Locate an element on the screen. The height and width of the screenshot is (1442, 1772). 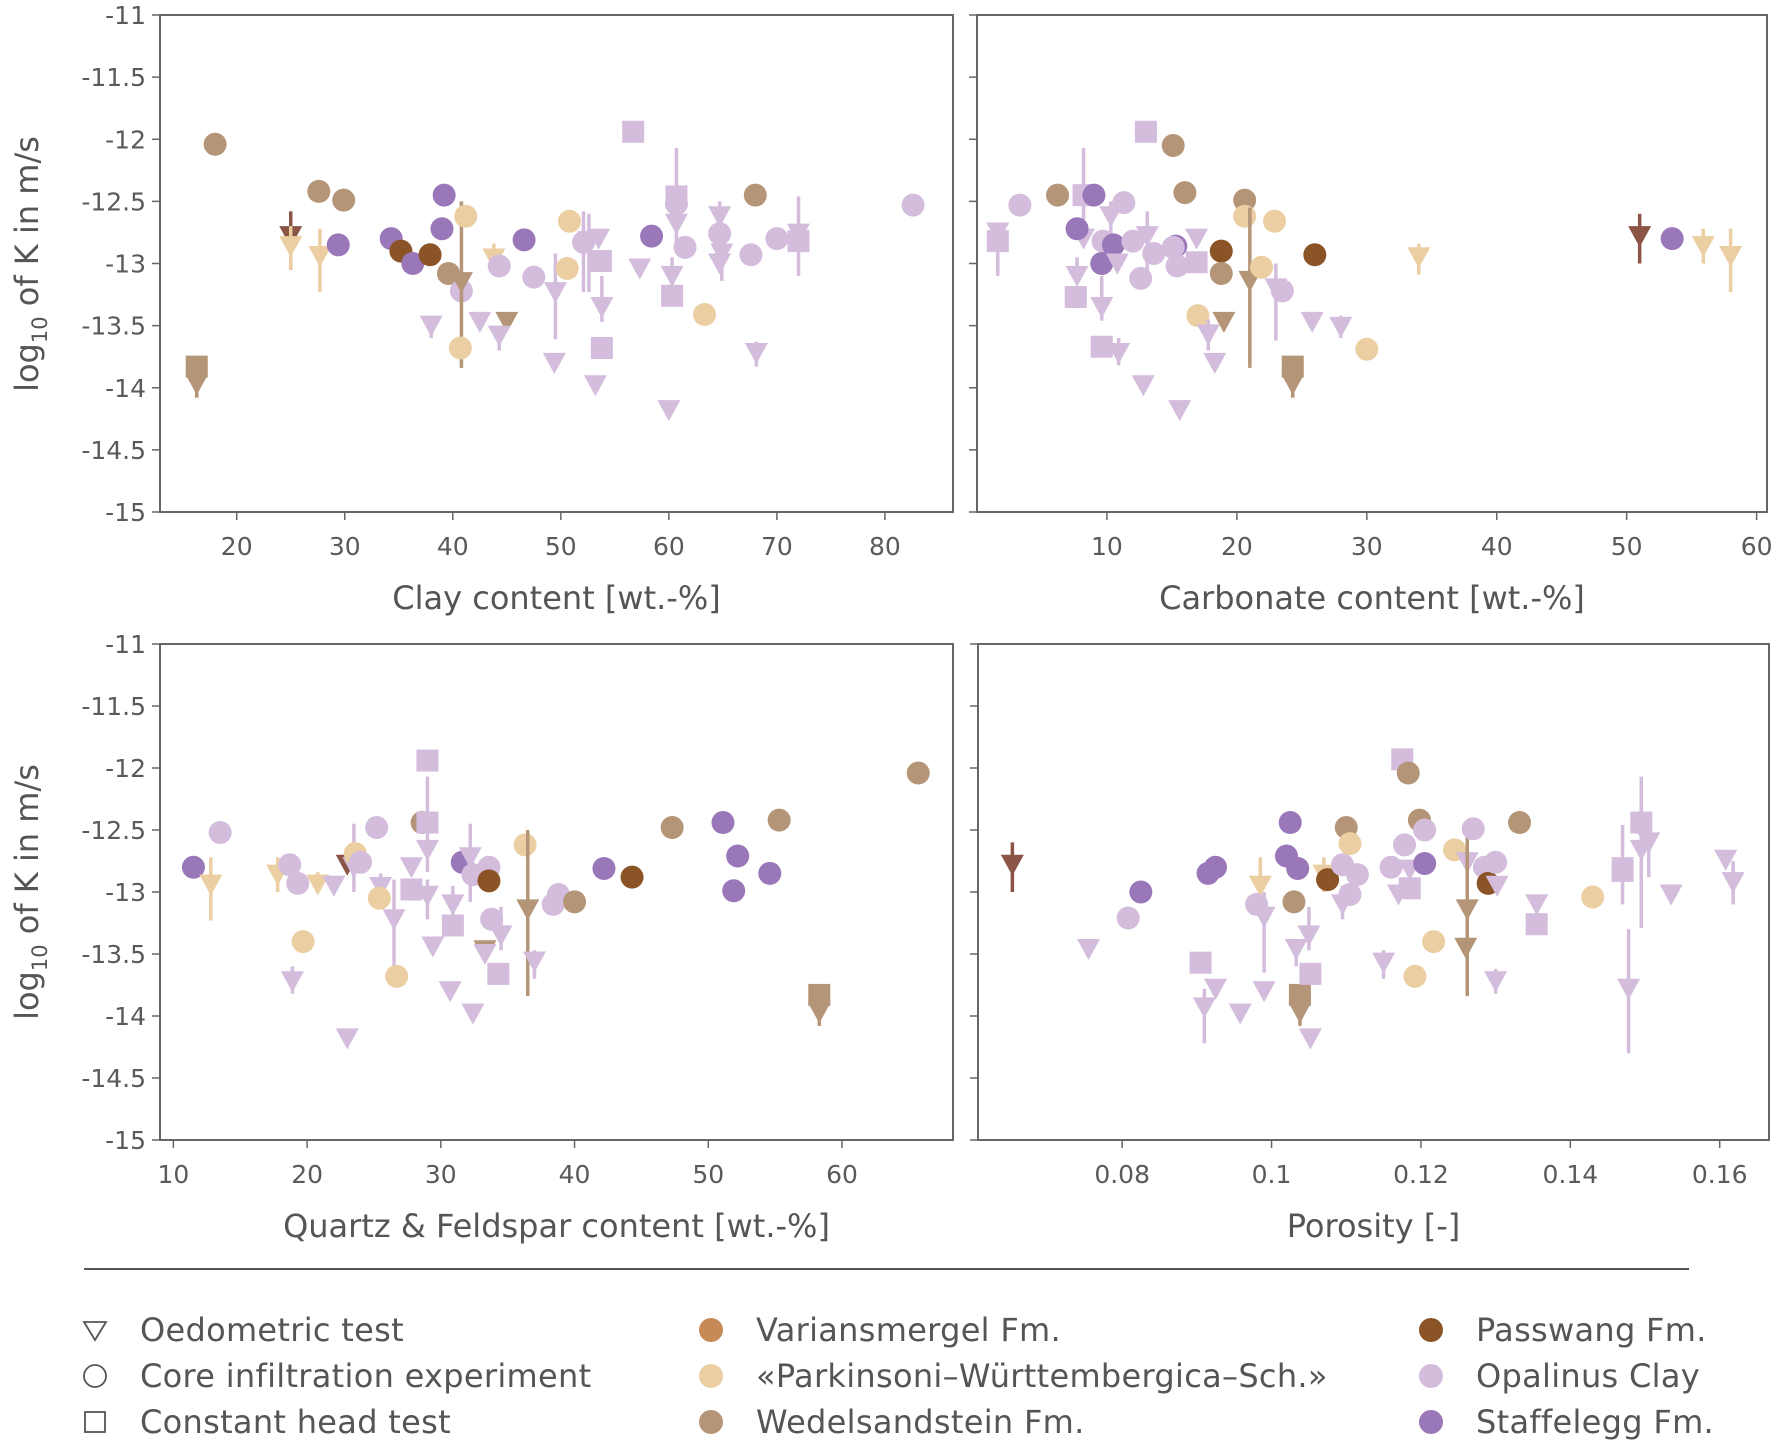
legend-item-parkinsoni: «Parkinsoni–Württembergica–Sch.» is located at coordinates (1011, 1376).